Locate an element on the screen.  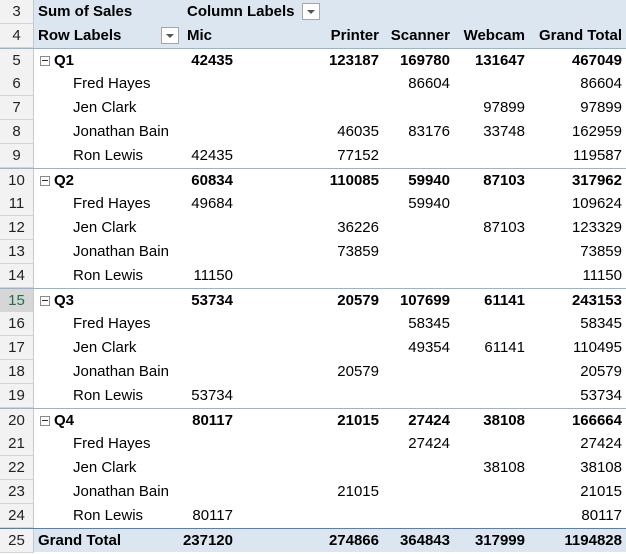
quarter-label: Q1 is located at coordinates (64, 60).